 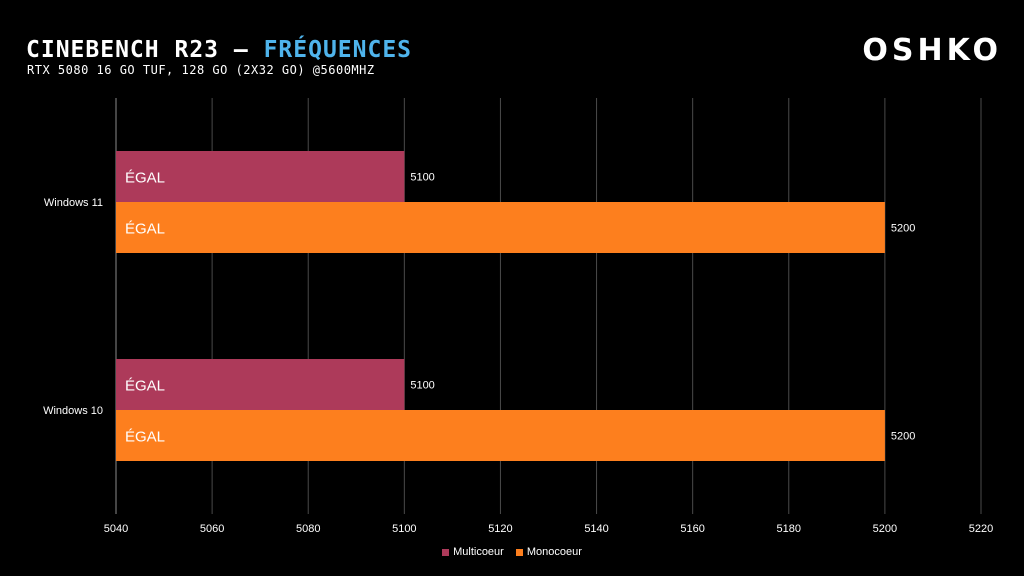 I want to click on x-tick-label: 5160, so click(x=692, y=529).